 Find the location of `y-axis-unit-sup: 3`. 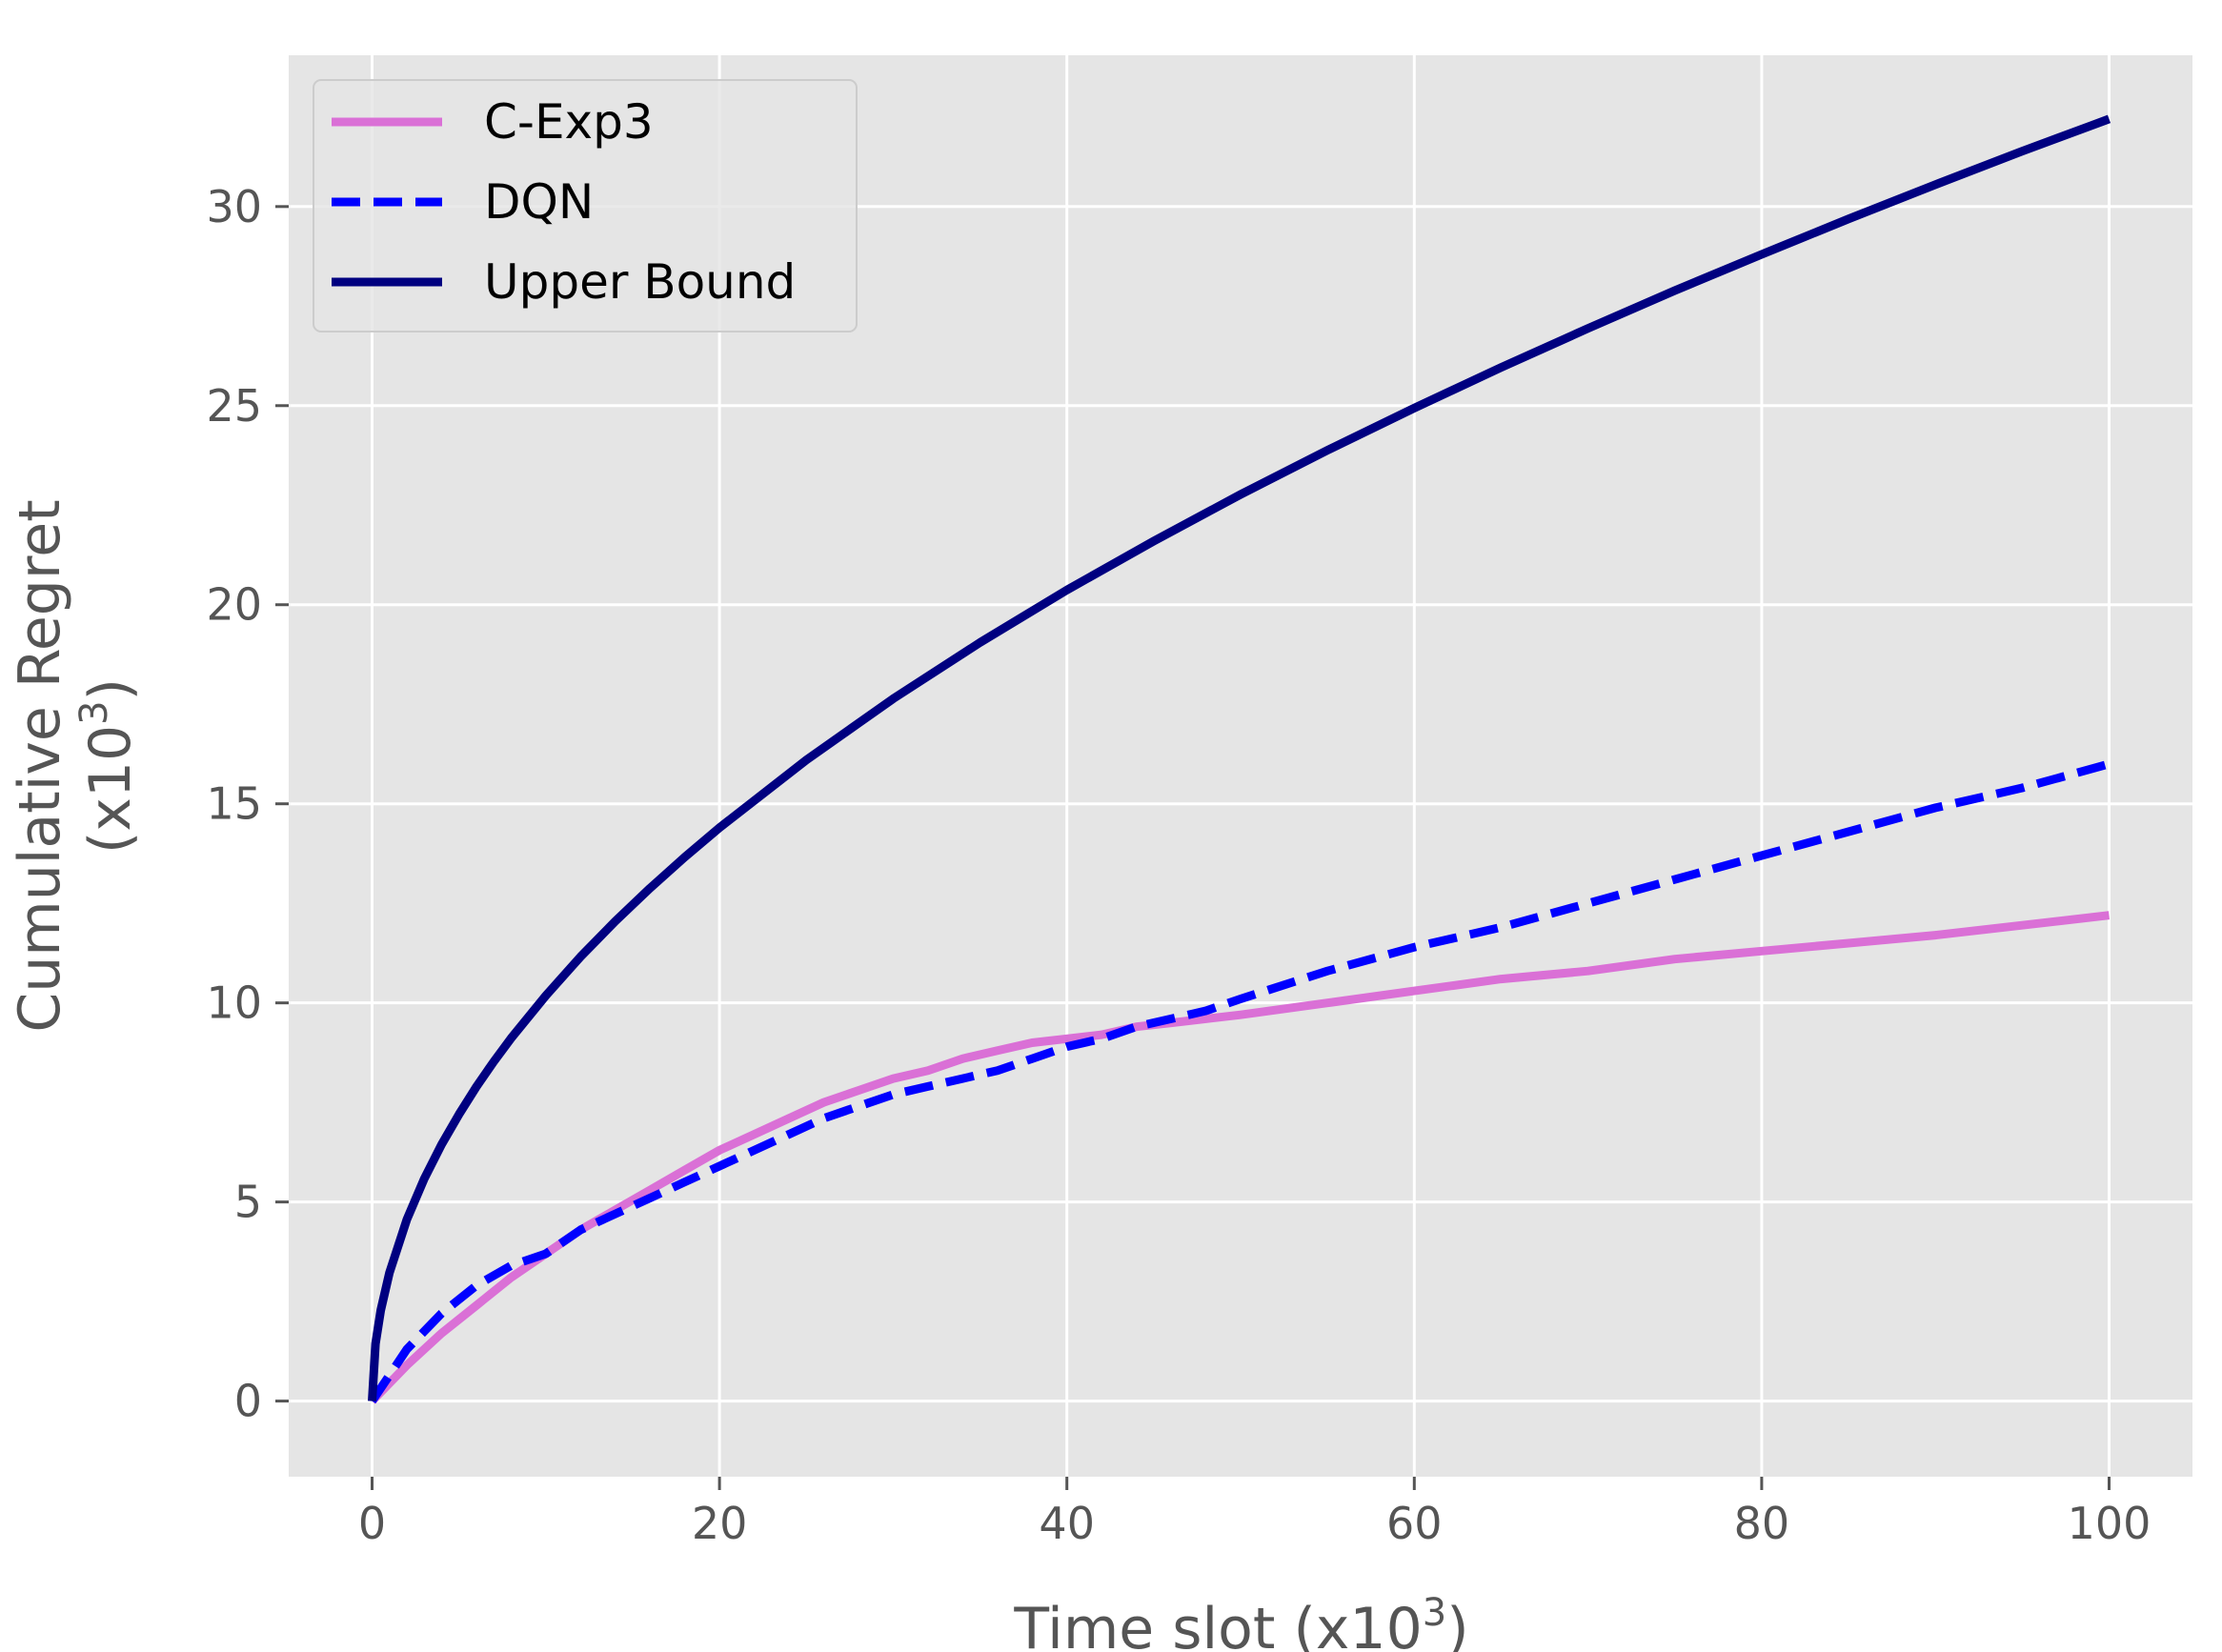

y-axis-unit-sup: 3 is located at coordinates (94, 712).